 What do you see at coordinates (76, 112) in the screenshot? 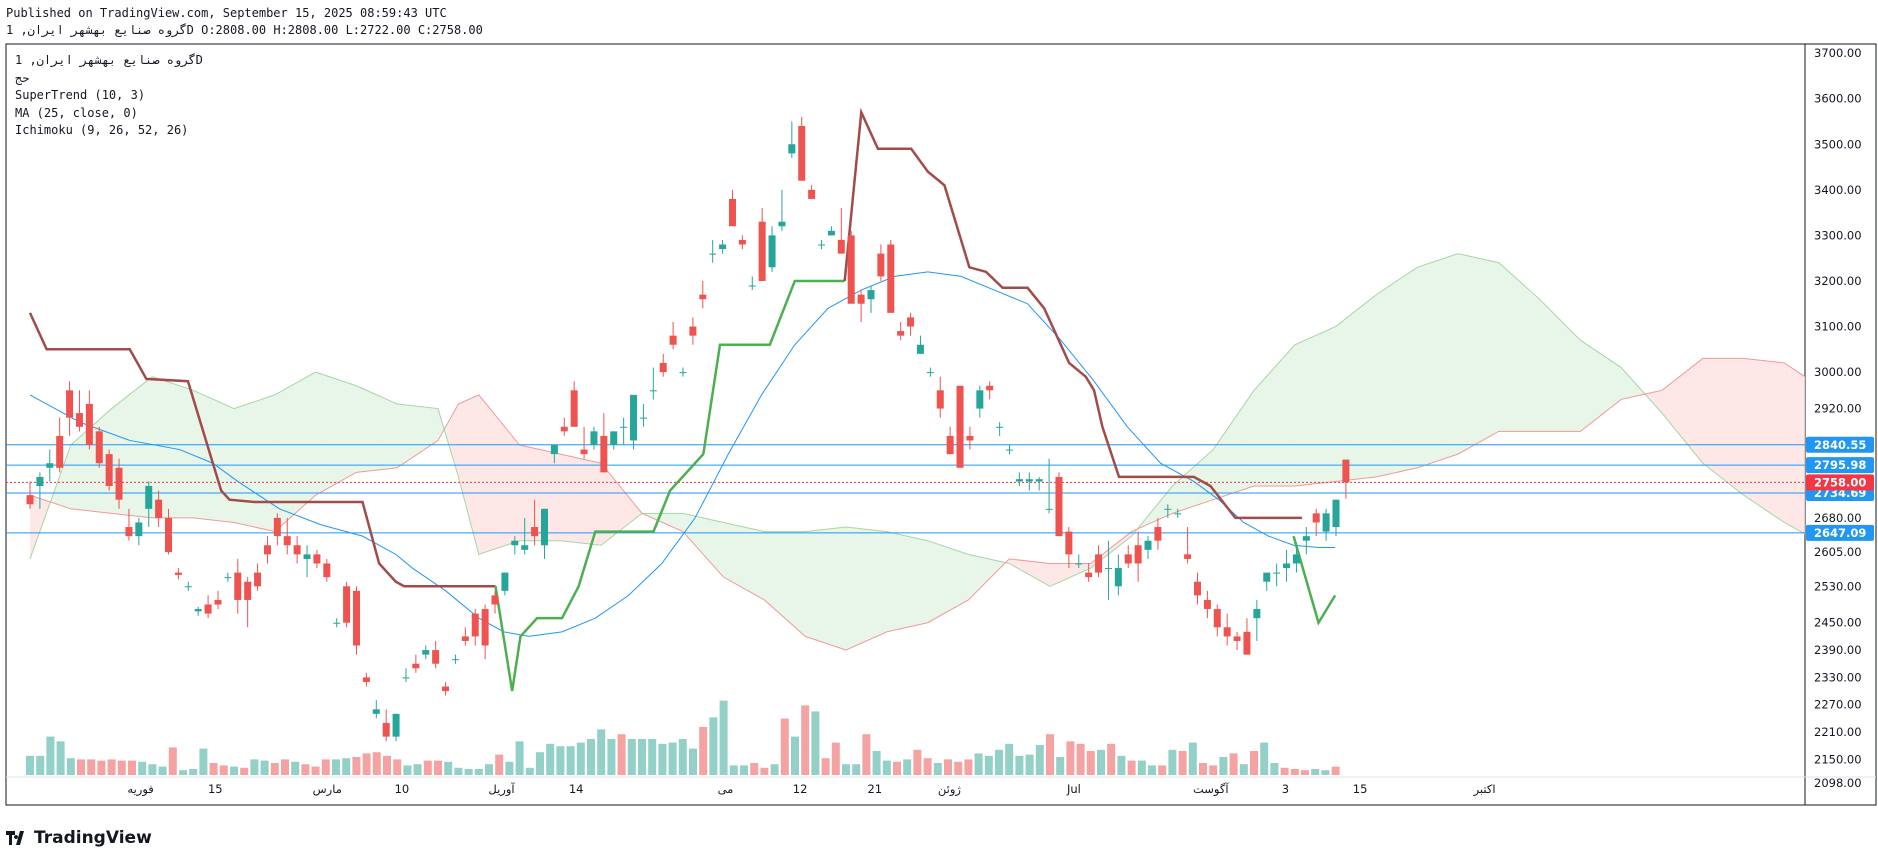
I see `legend-ma: MA (25, close, 0)` at bounding box center [76, 112].